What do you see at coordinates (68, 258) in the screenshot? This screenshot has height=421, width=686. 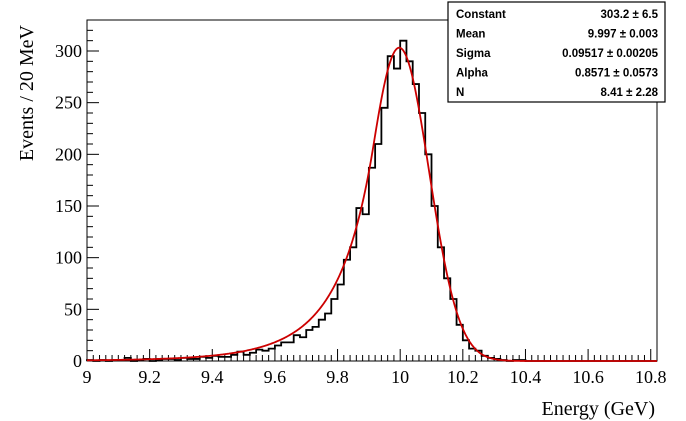 I see `y-tick-label: 100` at bounding box center [68, 258].